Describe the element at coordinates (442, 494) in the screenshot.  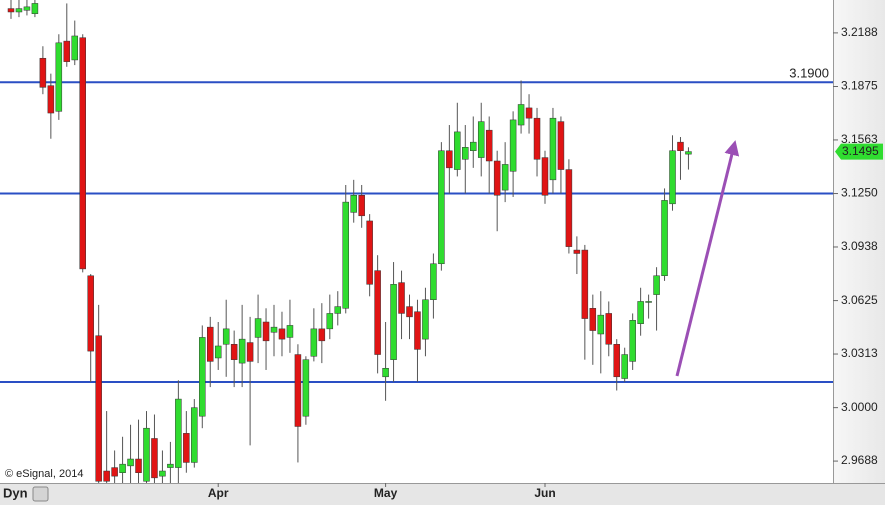
I see `x-axis-area` at that location.